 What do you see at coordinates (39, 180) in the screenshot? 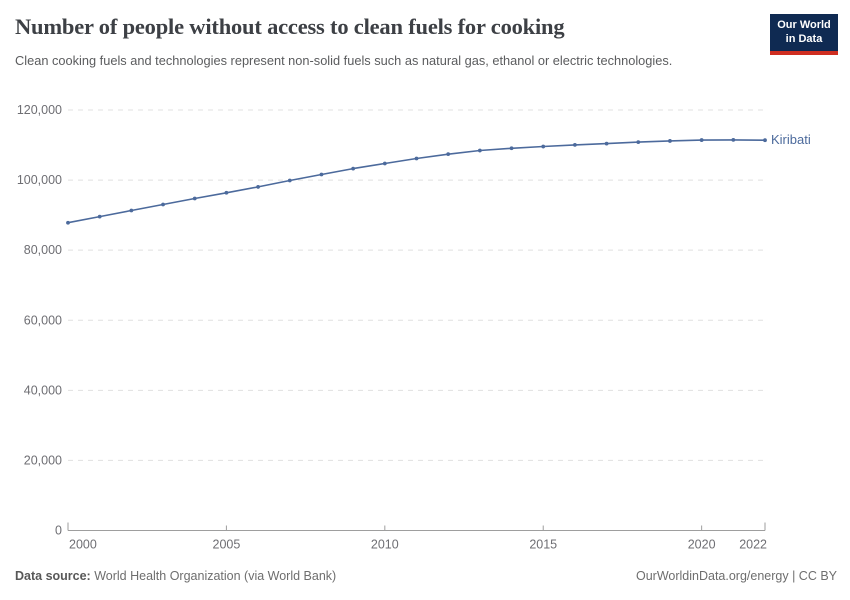
I see `svg-text: 100,000` at bounding box center [39, 180].